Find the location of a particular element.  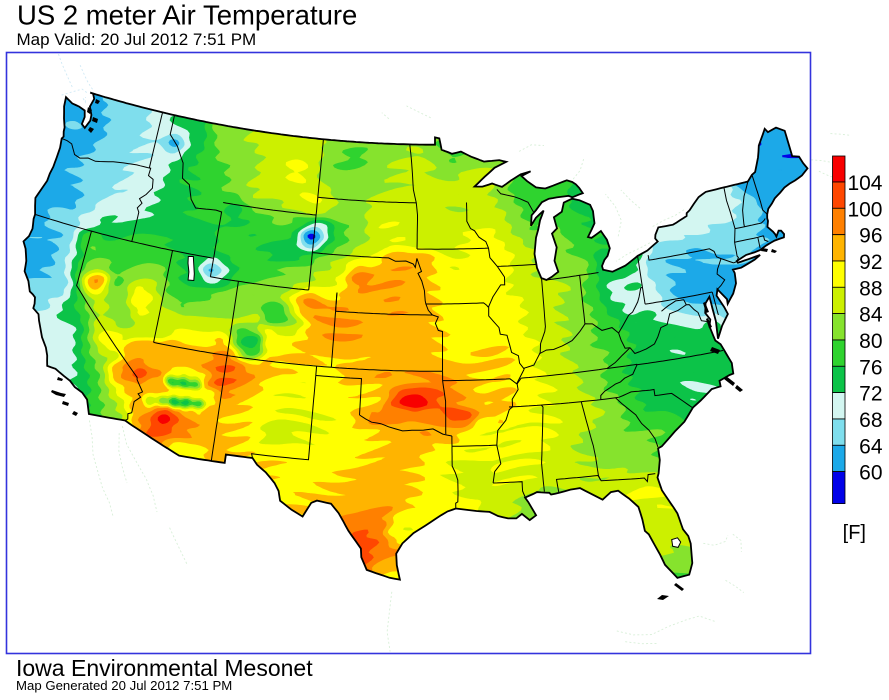

svg-text: 100 is located at coordinates (864, 209).